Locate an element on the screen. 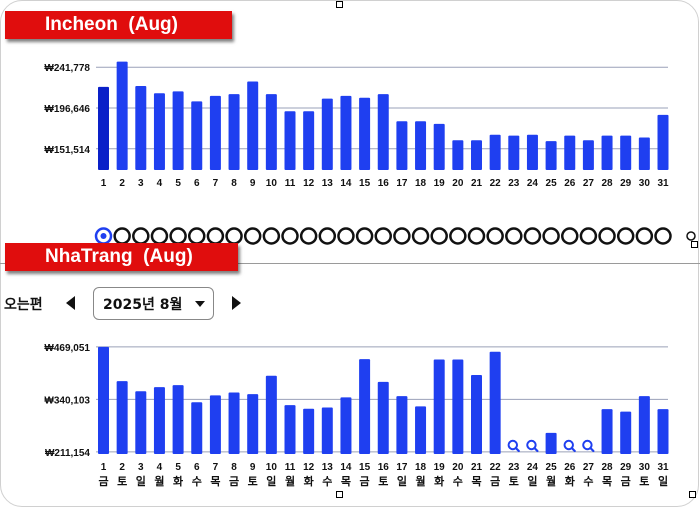 The width and height of the screenshot is (700, 508). month-select: 2025년 8월 is located at coordinates (153, 303).